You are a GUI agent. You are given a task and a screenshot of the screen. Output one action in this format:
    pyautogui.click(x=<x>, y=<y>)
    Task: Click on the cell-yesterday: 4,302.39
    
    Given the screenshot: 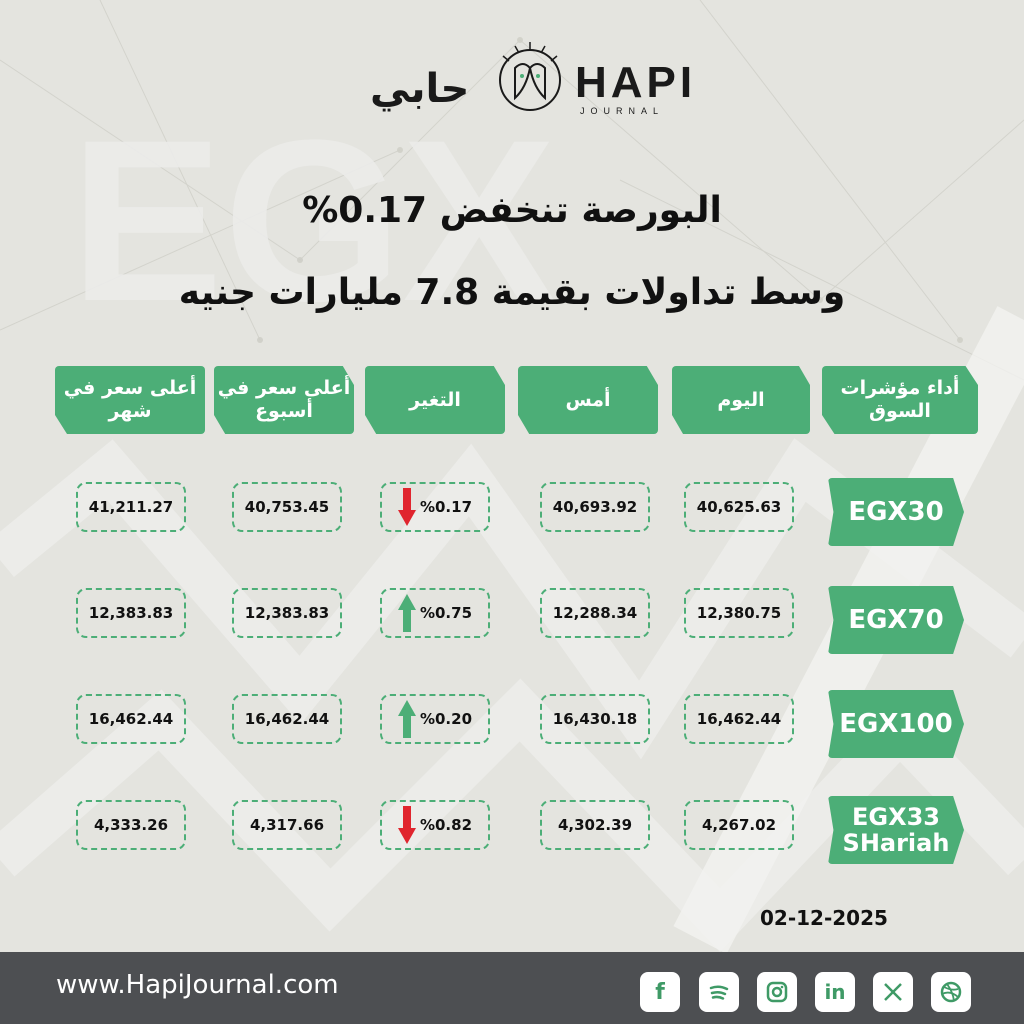 What is the action you would take?
    pyautogui.click(x=595, y=825)
    